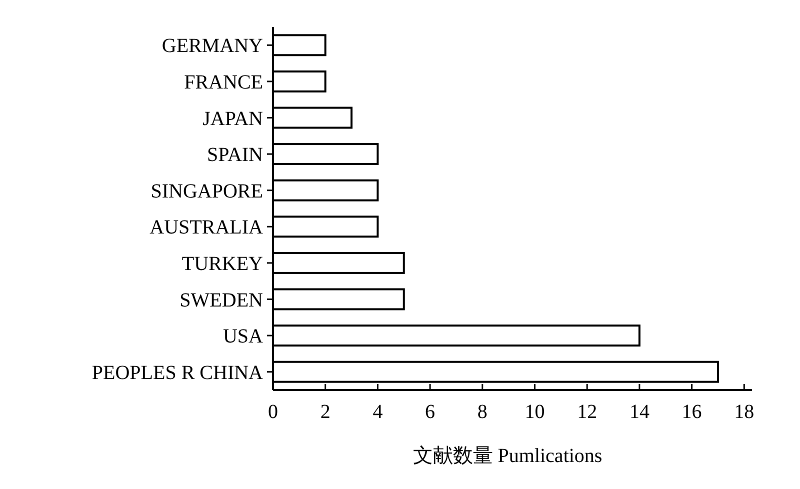 Image resolution: width=800 pixels, height=489 pixels. I want to click on y-tick-label: GERMANY, so click(212, 46).